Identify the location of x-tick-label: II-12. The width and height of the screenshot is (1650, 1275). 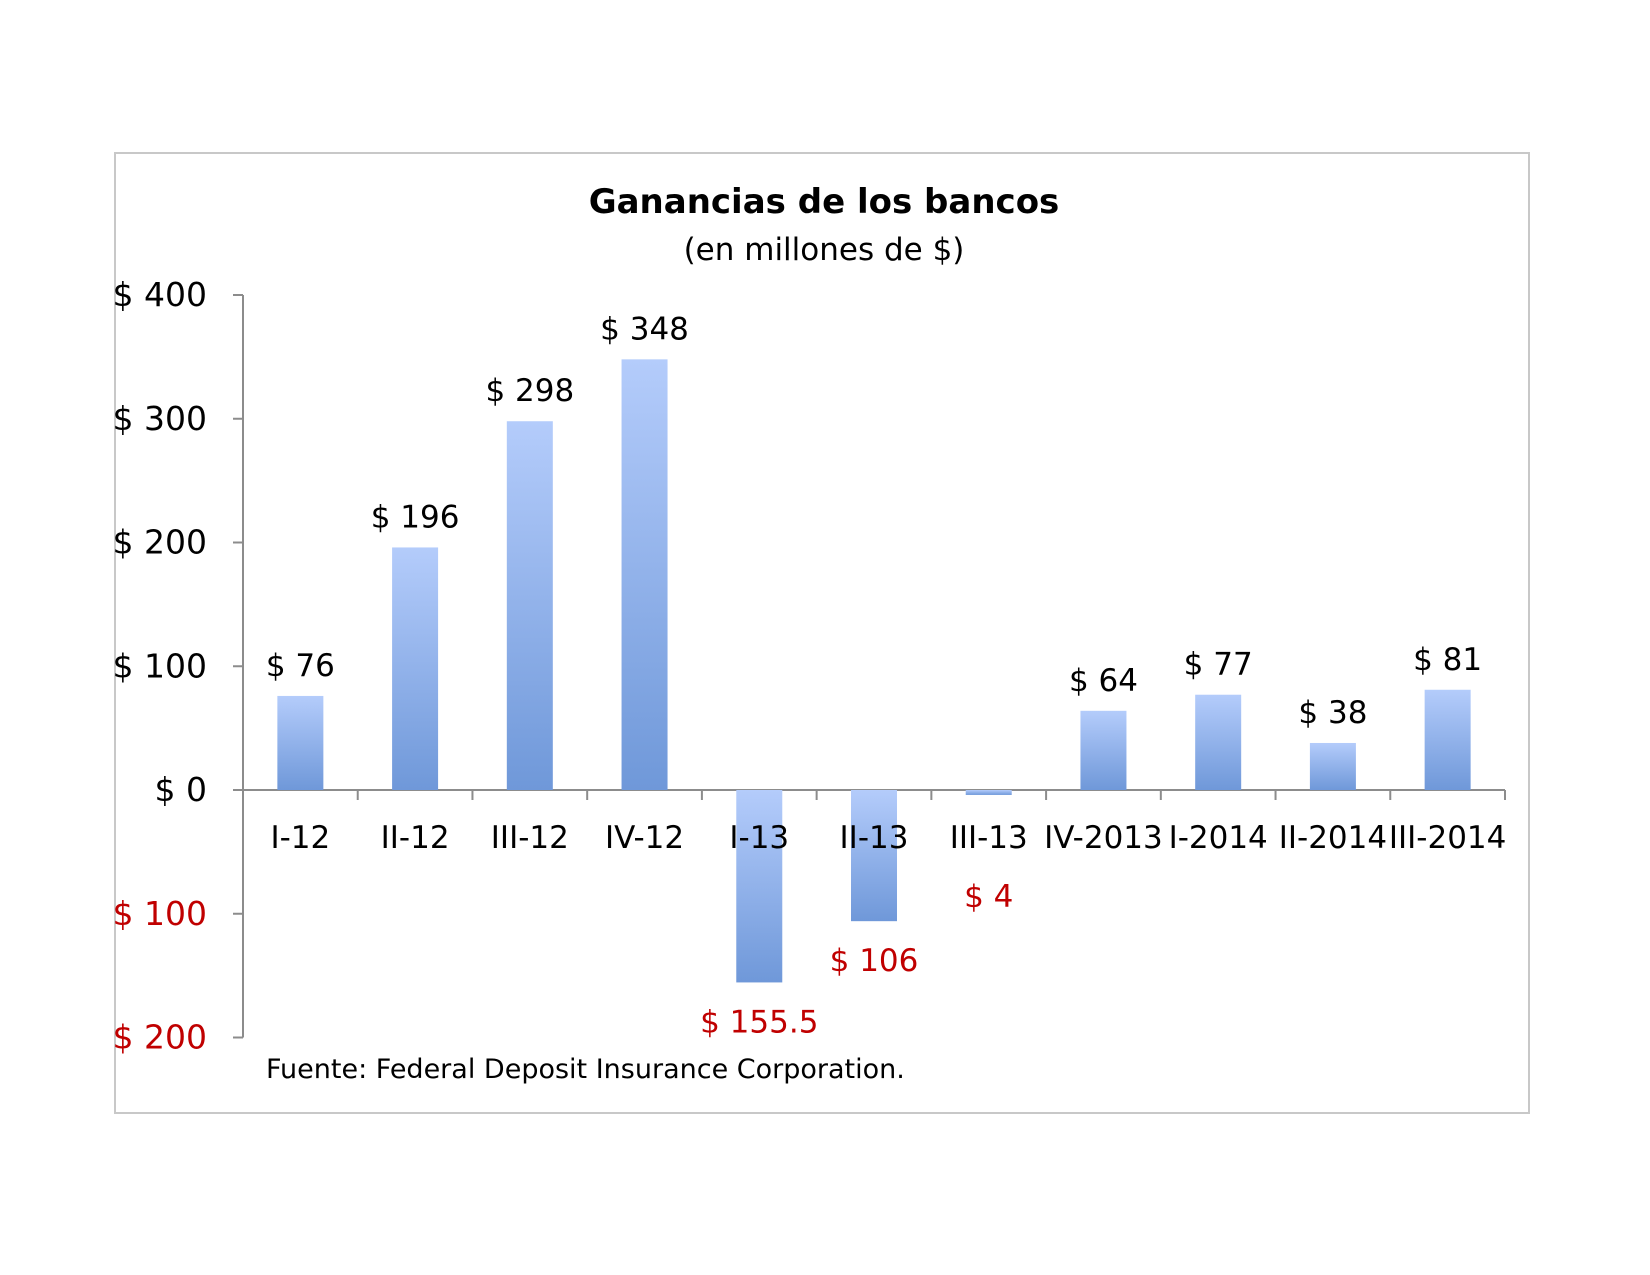
(415, 838).